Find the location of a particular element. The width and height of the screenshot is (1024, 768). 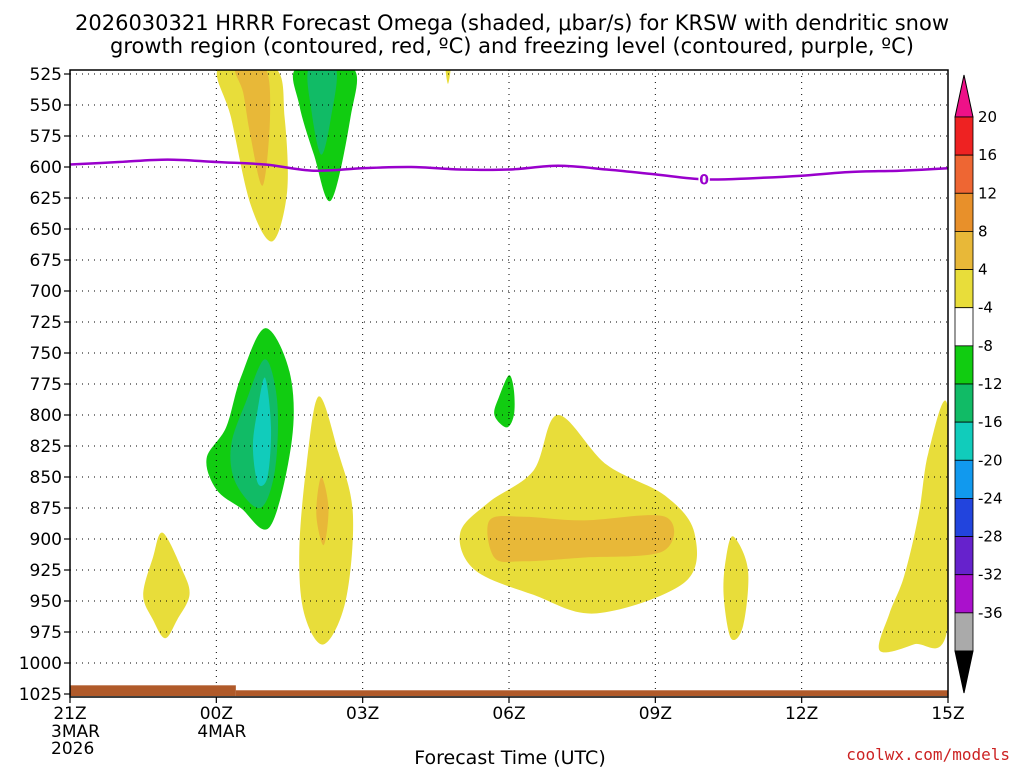

x-tick-label: 09Z is located at coordinates (655, 714).